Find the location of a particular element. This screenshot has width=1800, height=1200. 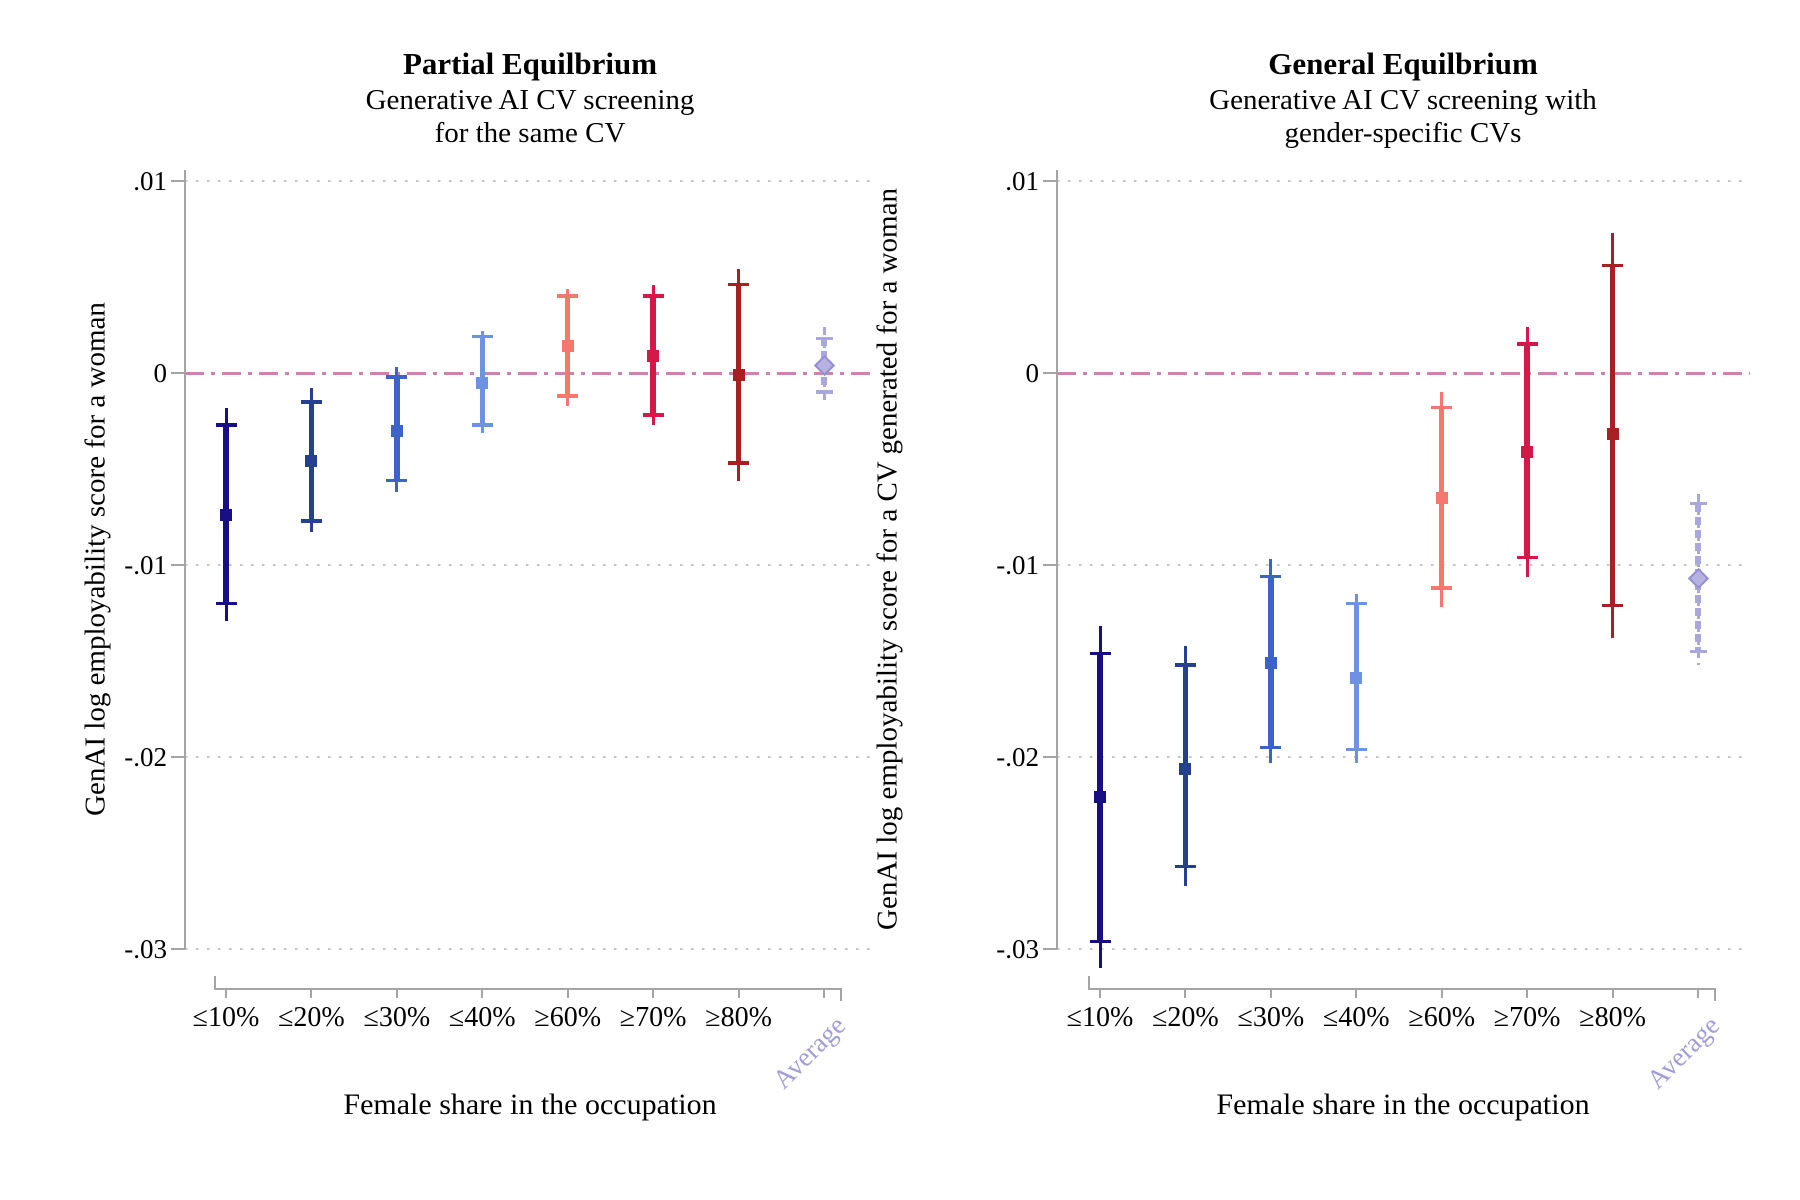

x-tick-label: ≤20% is located at coordinates (1185, 1017).